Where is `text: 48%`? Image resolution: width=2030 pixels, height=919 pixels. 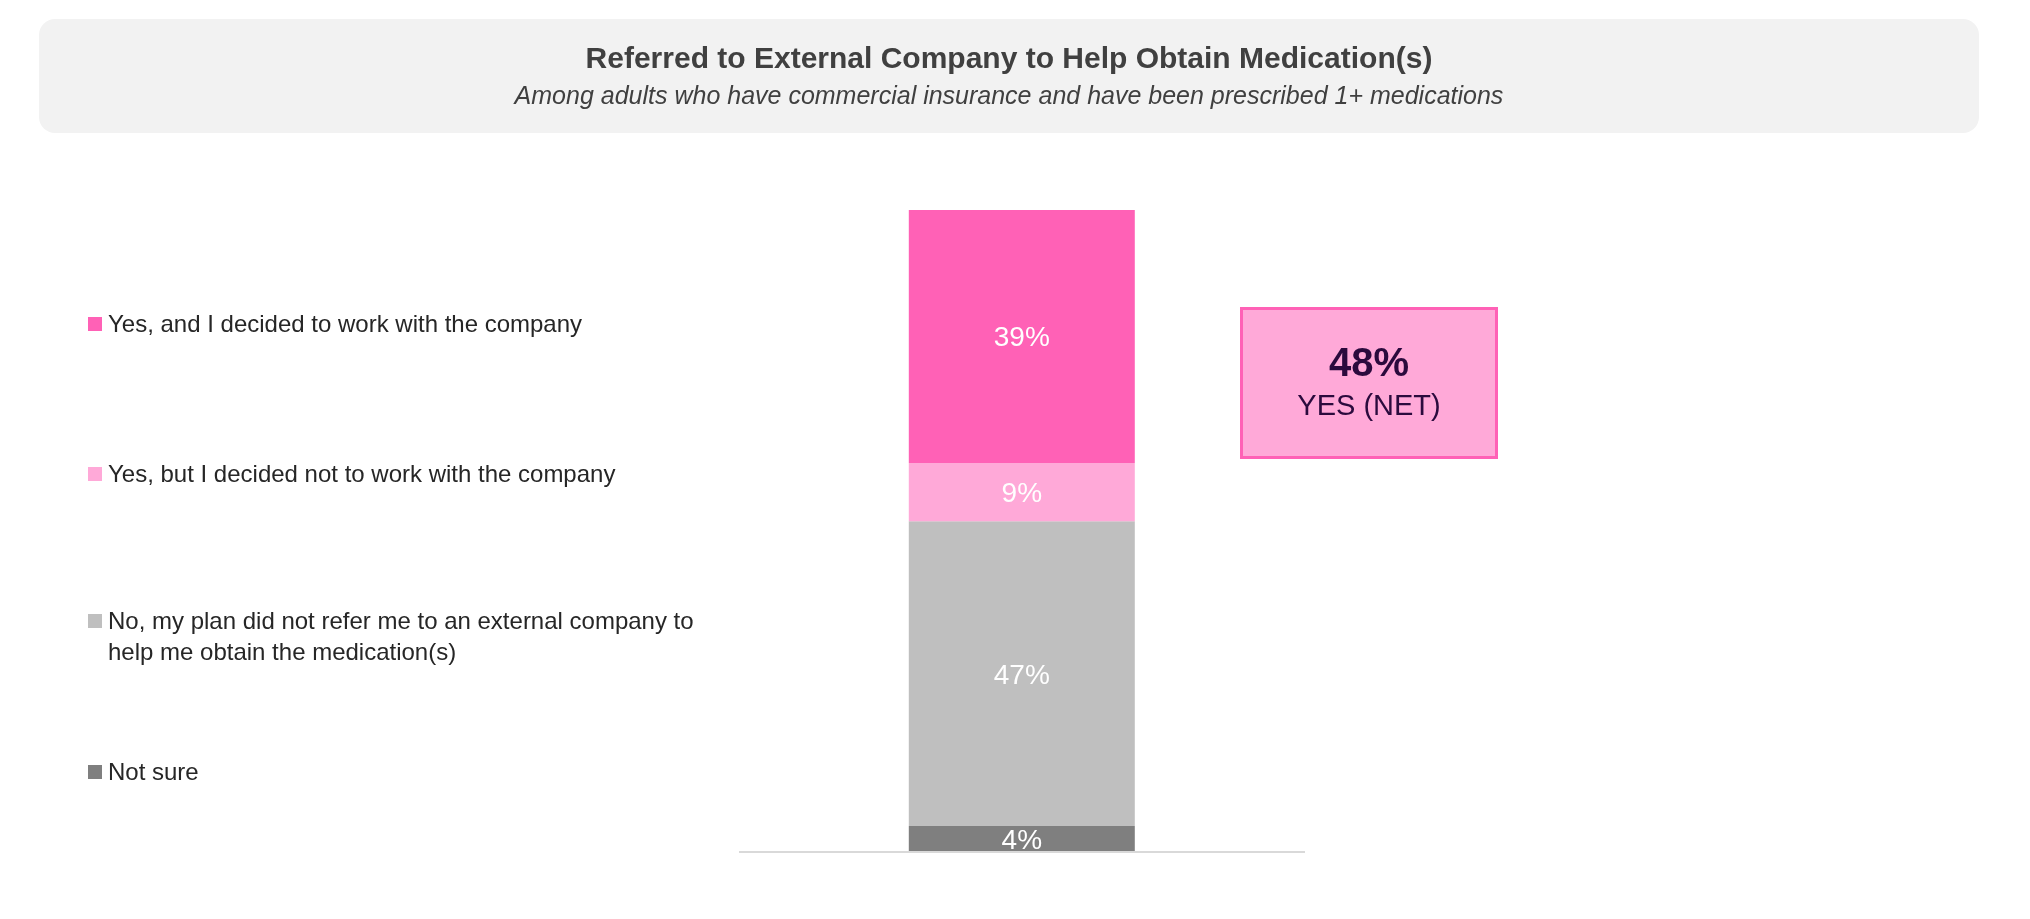 text: 48% is located at coordinates (1369, 362).